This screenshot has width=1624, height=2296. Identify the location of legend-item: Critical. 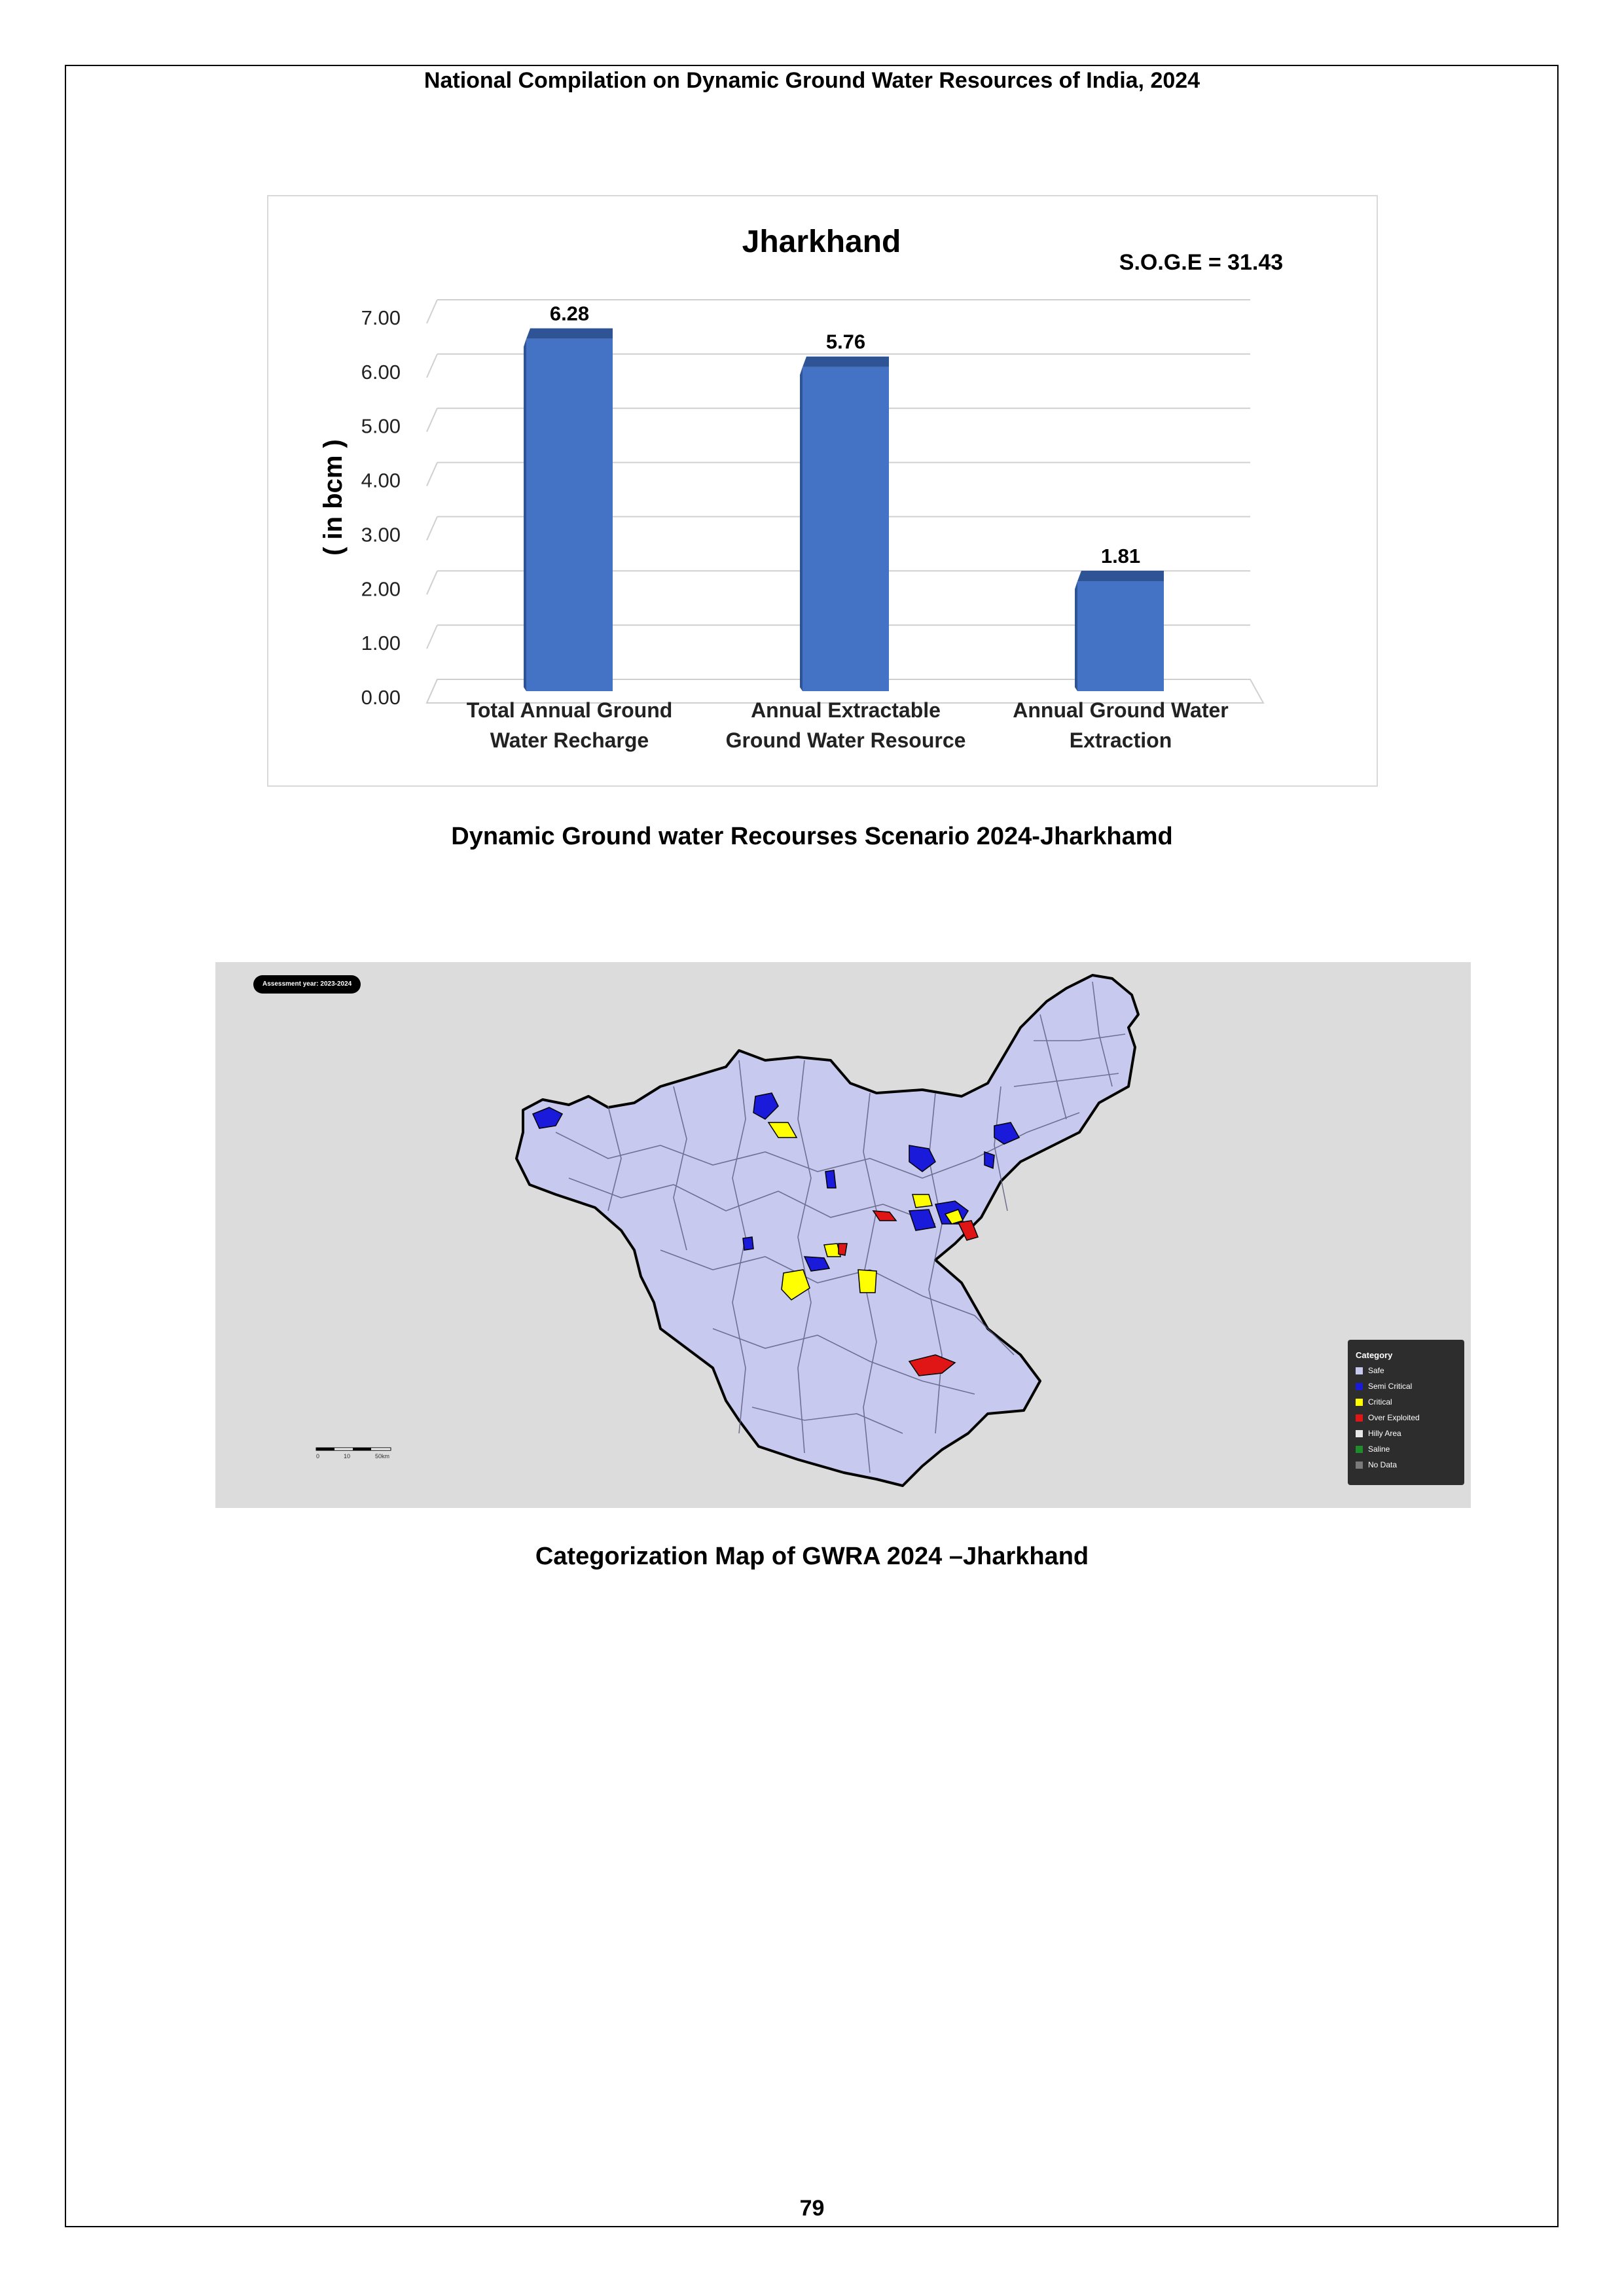
(1406, 1402).